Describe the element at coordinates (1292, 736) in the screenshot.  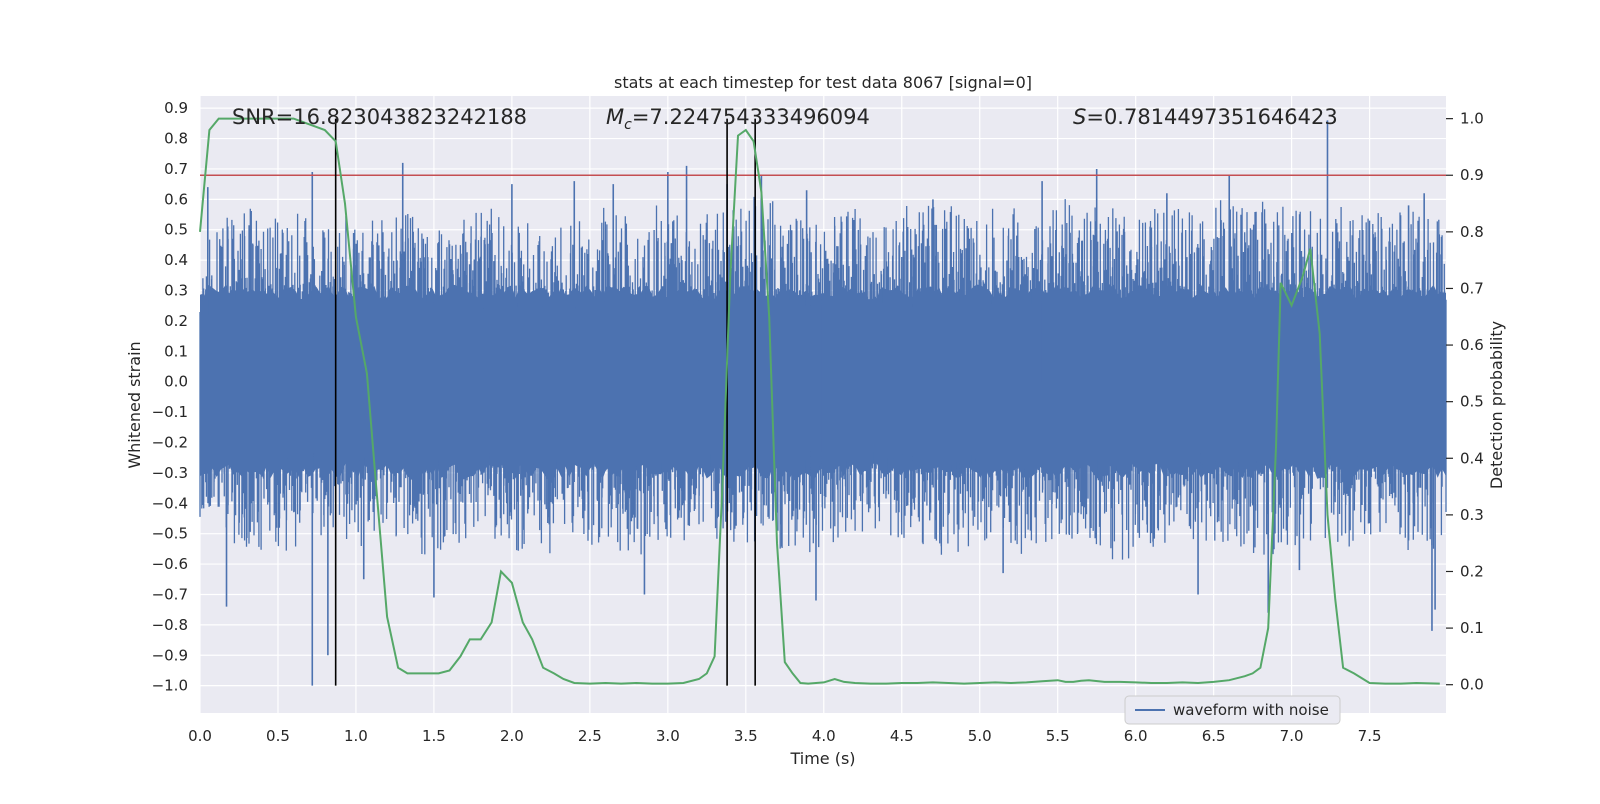
I see `x-tick-label: 7.0` at that location.